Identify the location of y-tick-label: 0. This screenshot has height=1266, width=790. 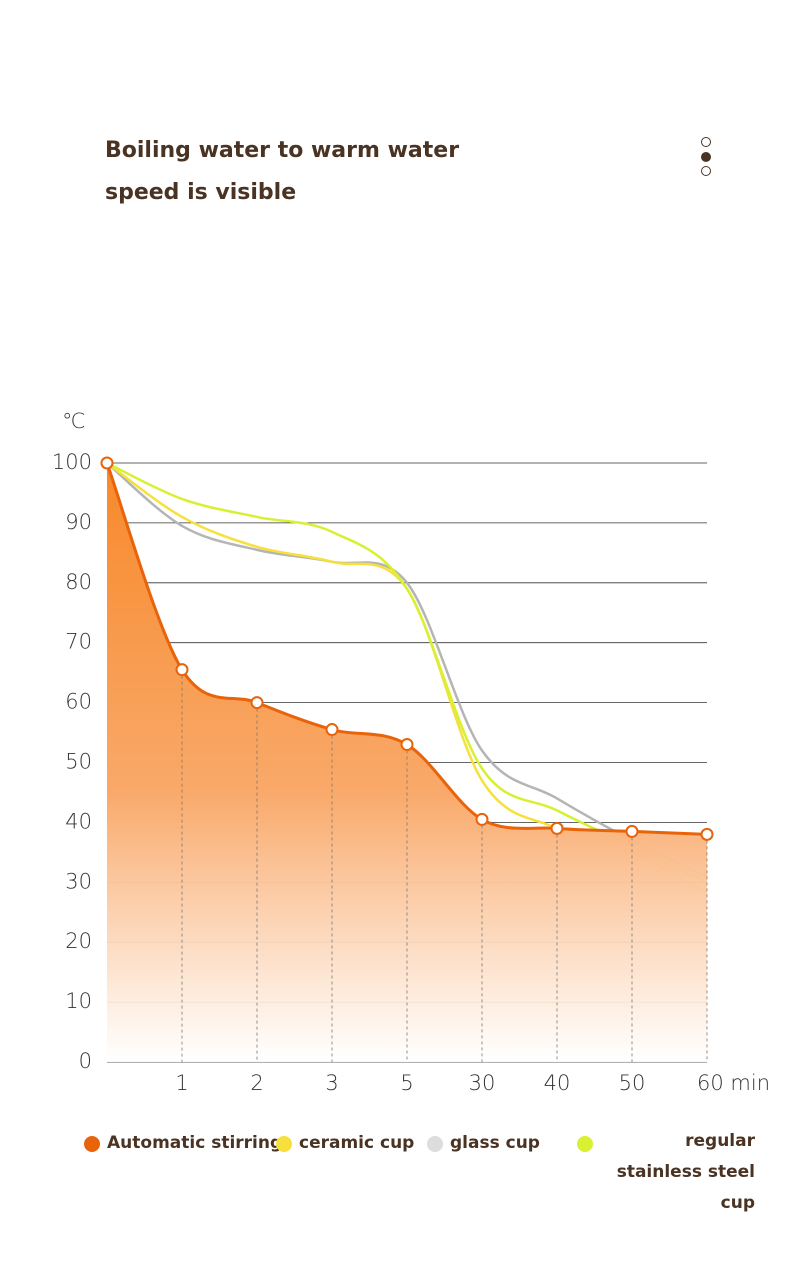
(85, 1061).